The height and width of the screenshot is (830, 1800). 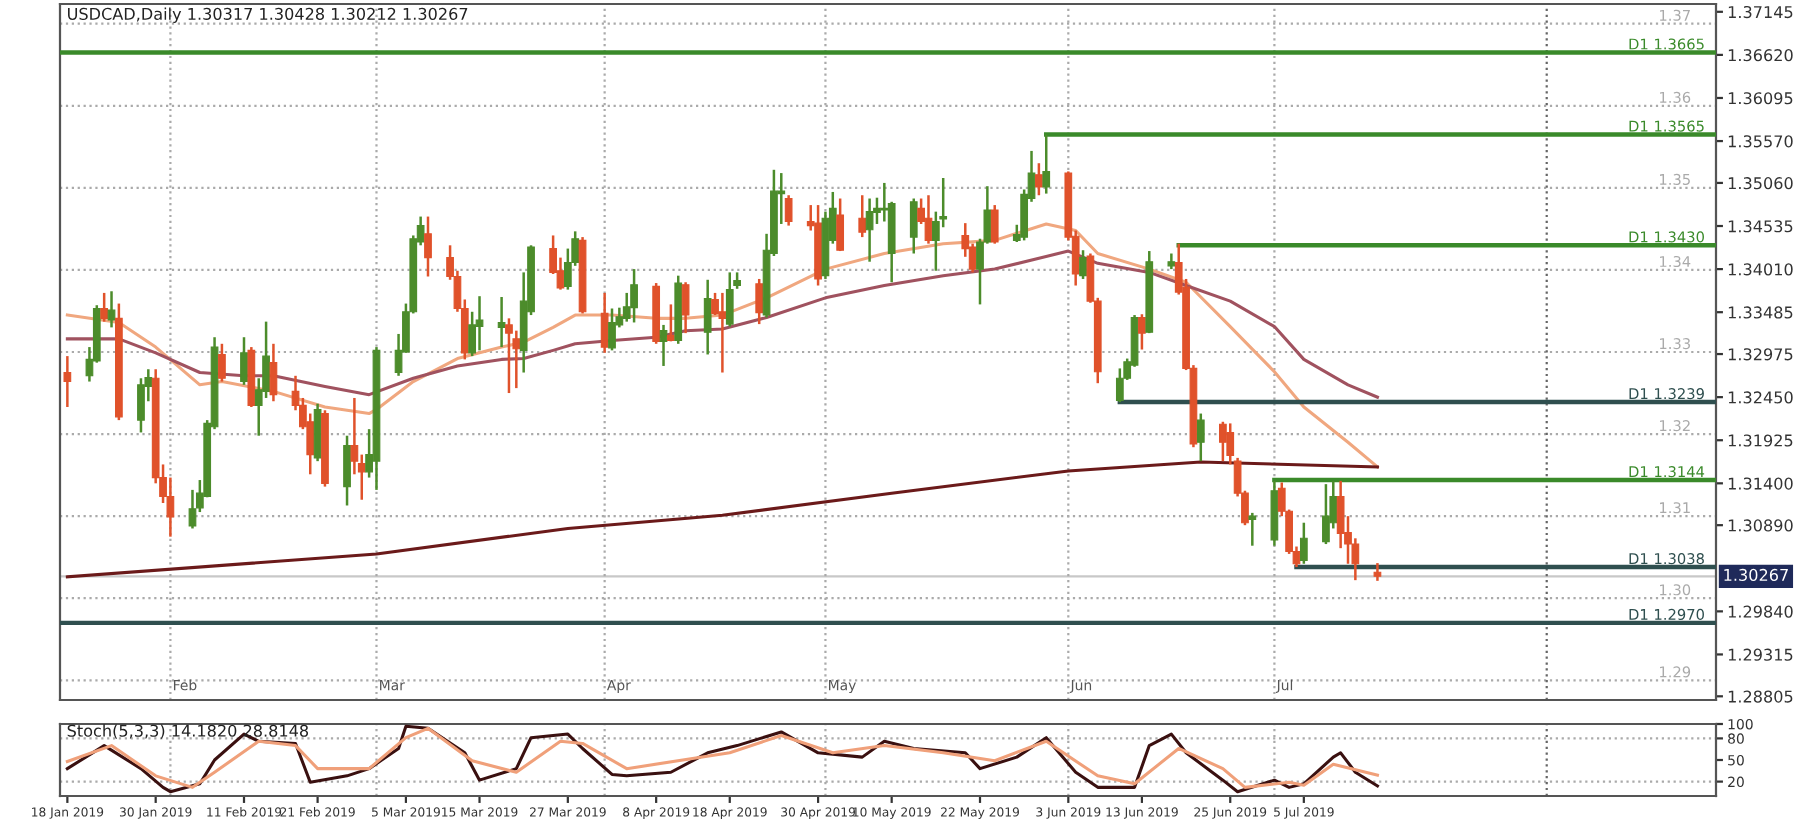 What do you see at coordinates (1760, 440) in the screenshot?
I see `y-tick-label: 1.31925` at bounding box center [1760, 440].